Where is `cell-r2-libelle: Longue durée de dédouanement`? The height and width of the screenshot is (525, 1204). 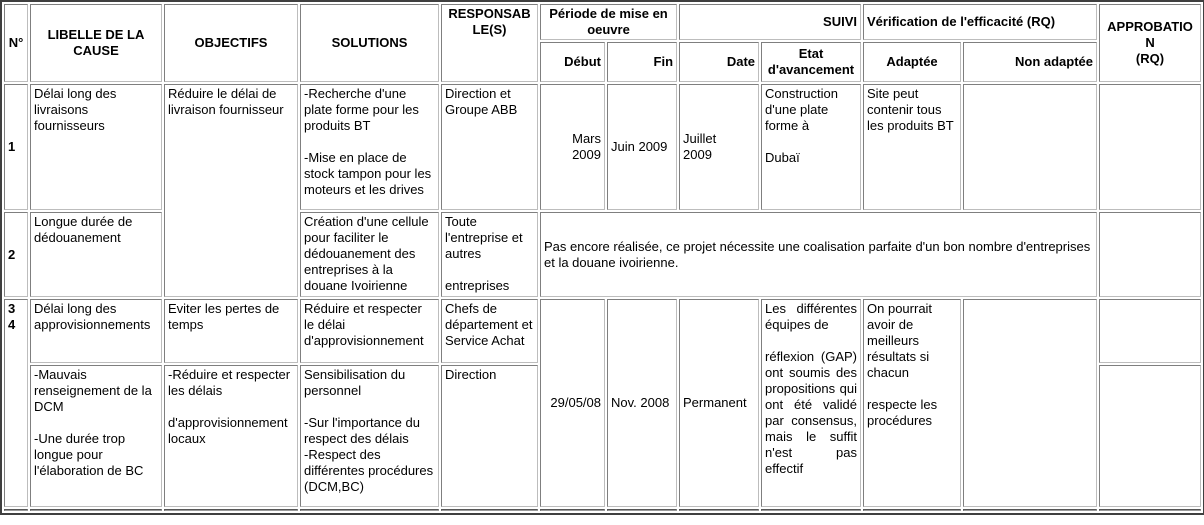
cell-r2-libelle: Longue durée de dédouanement is located at coordinates (96, 254).